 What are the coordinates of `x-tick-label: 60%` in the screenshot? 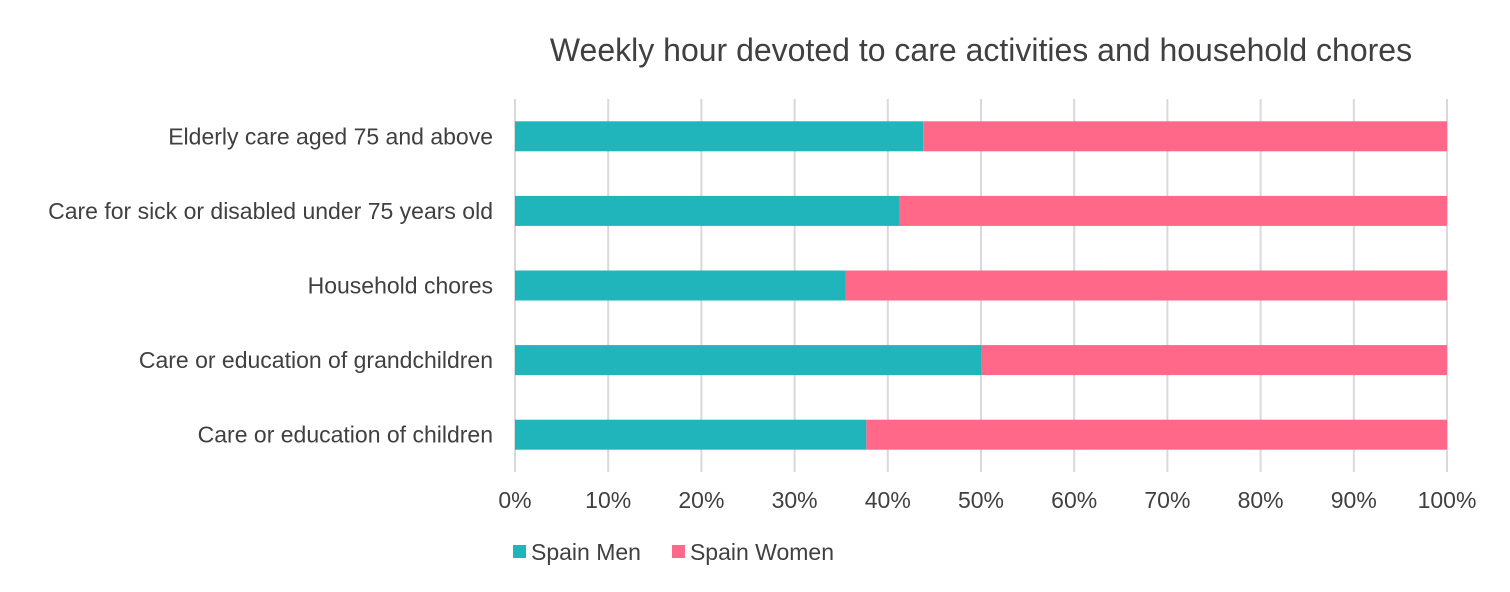 It's located at (1074, 500).